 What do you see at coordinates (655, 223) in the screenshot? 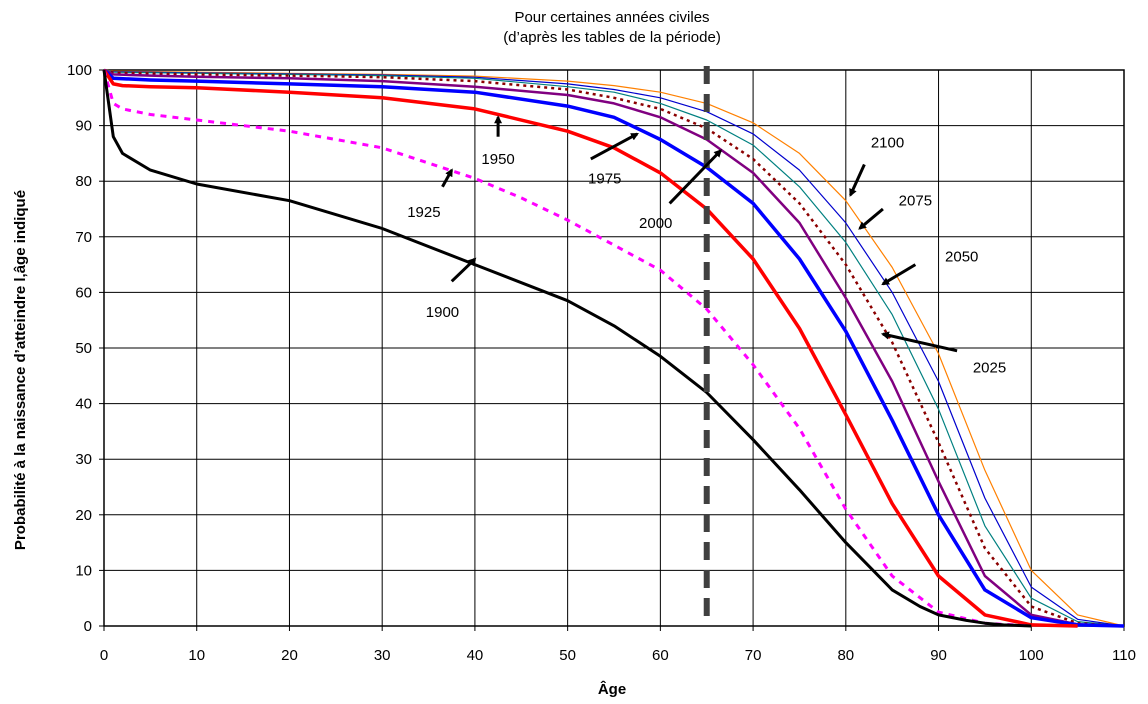
I see `annotation-label-2000: 2000` at bounding box center [655, 223].